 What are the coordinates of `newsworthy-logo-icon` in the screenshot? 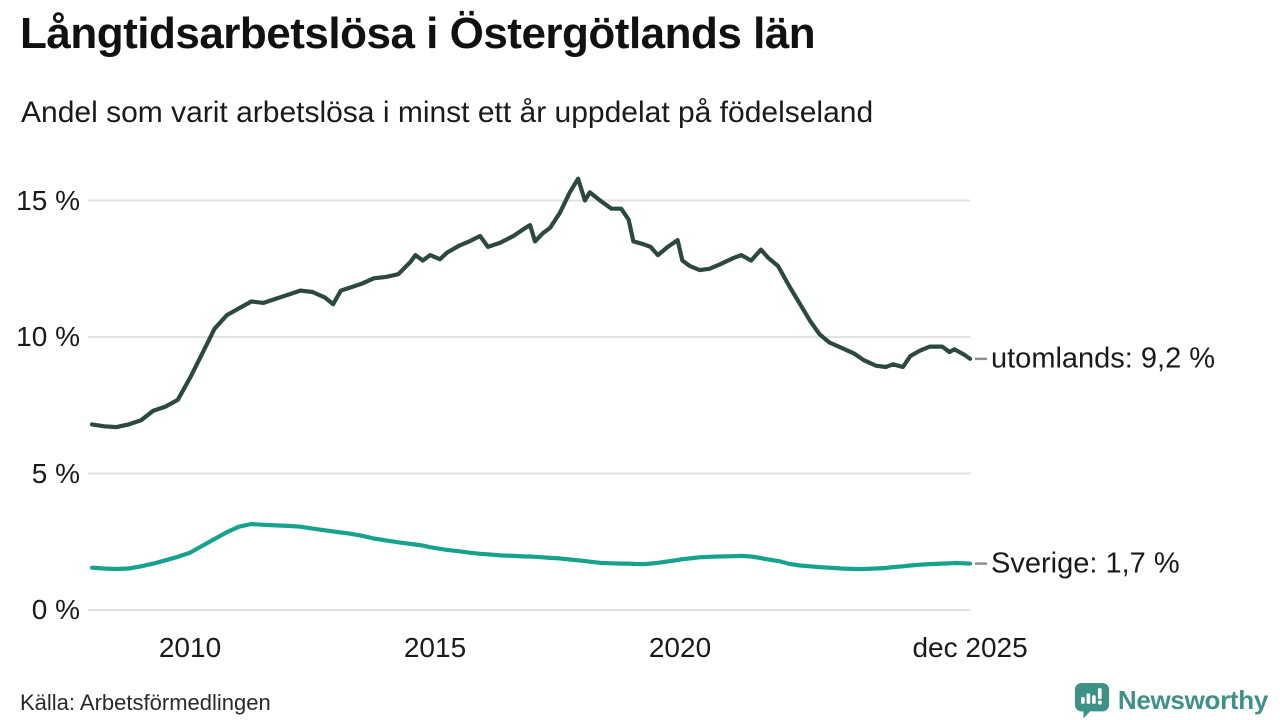 It's located at (1092, 700).